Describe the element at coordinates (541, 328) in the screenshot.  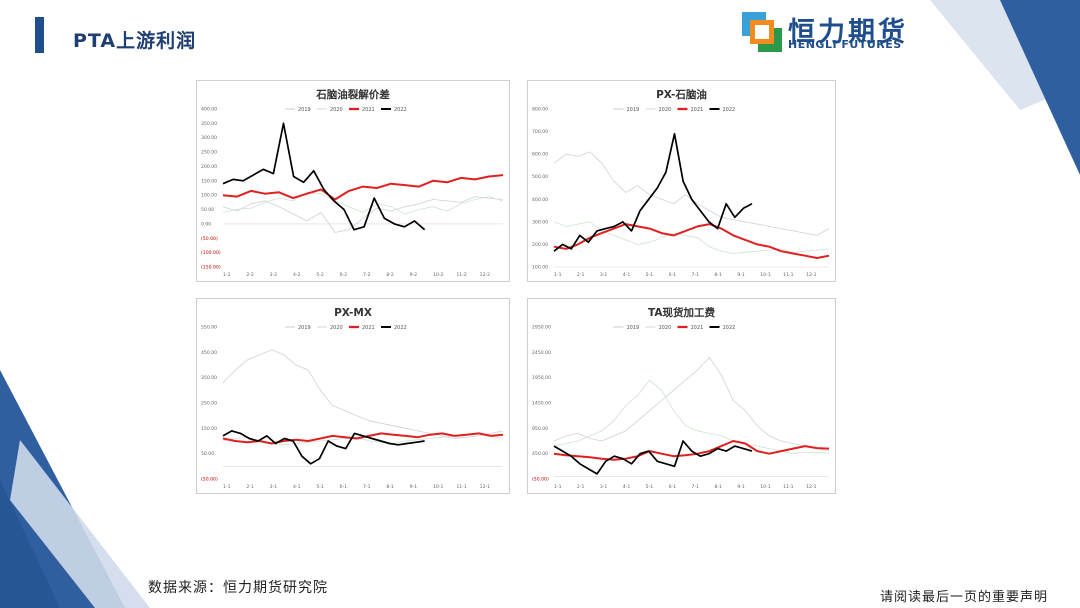
I see `y-tick-label: 2950.00` at that location.